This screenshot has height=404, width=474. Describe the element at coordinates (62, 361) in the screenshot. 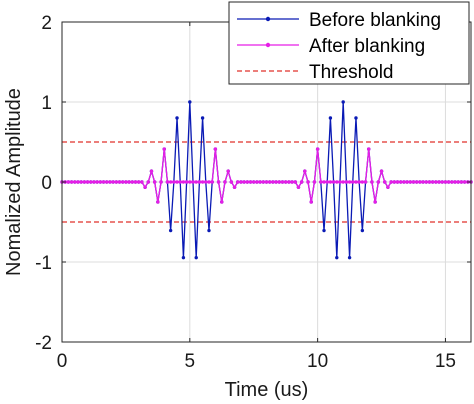

I see `x-tick-label: 0` at that location.